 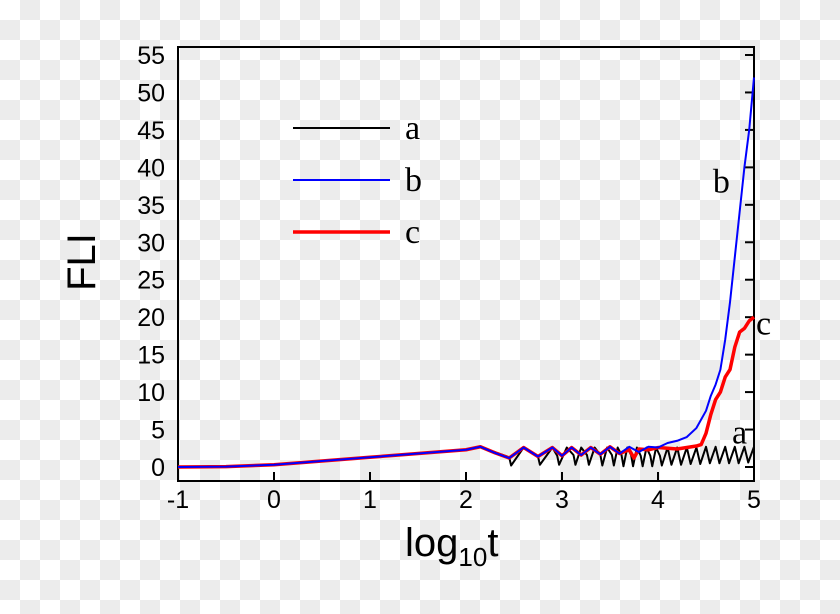 I want to click on y-tick-label: 25, so click(x=151, y=281).